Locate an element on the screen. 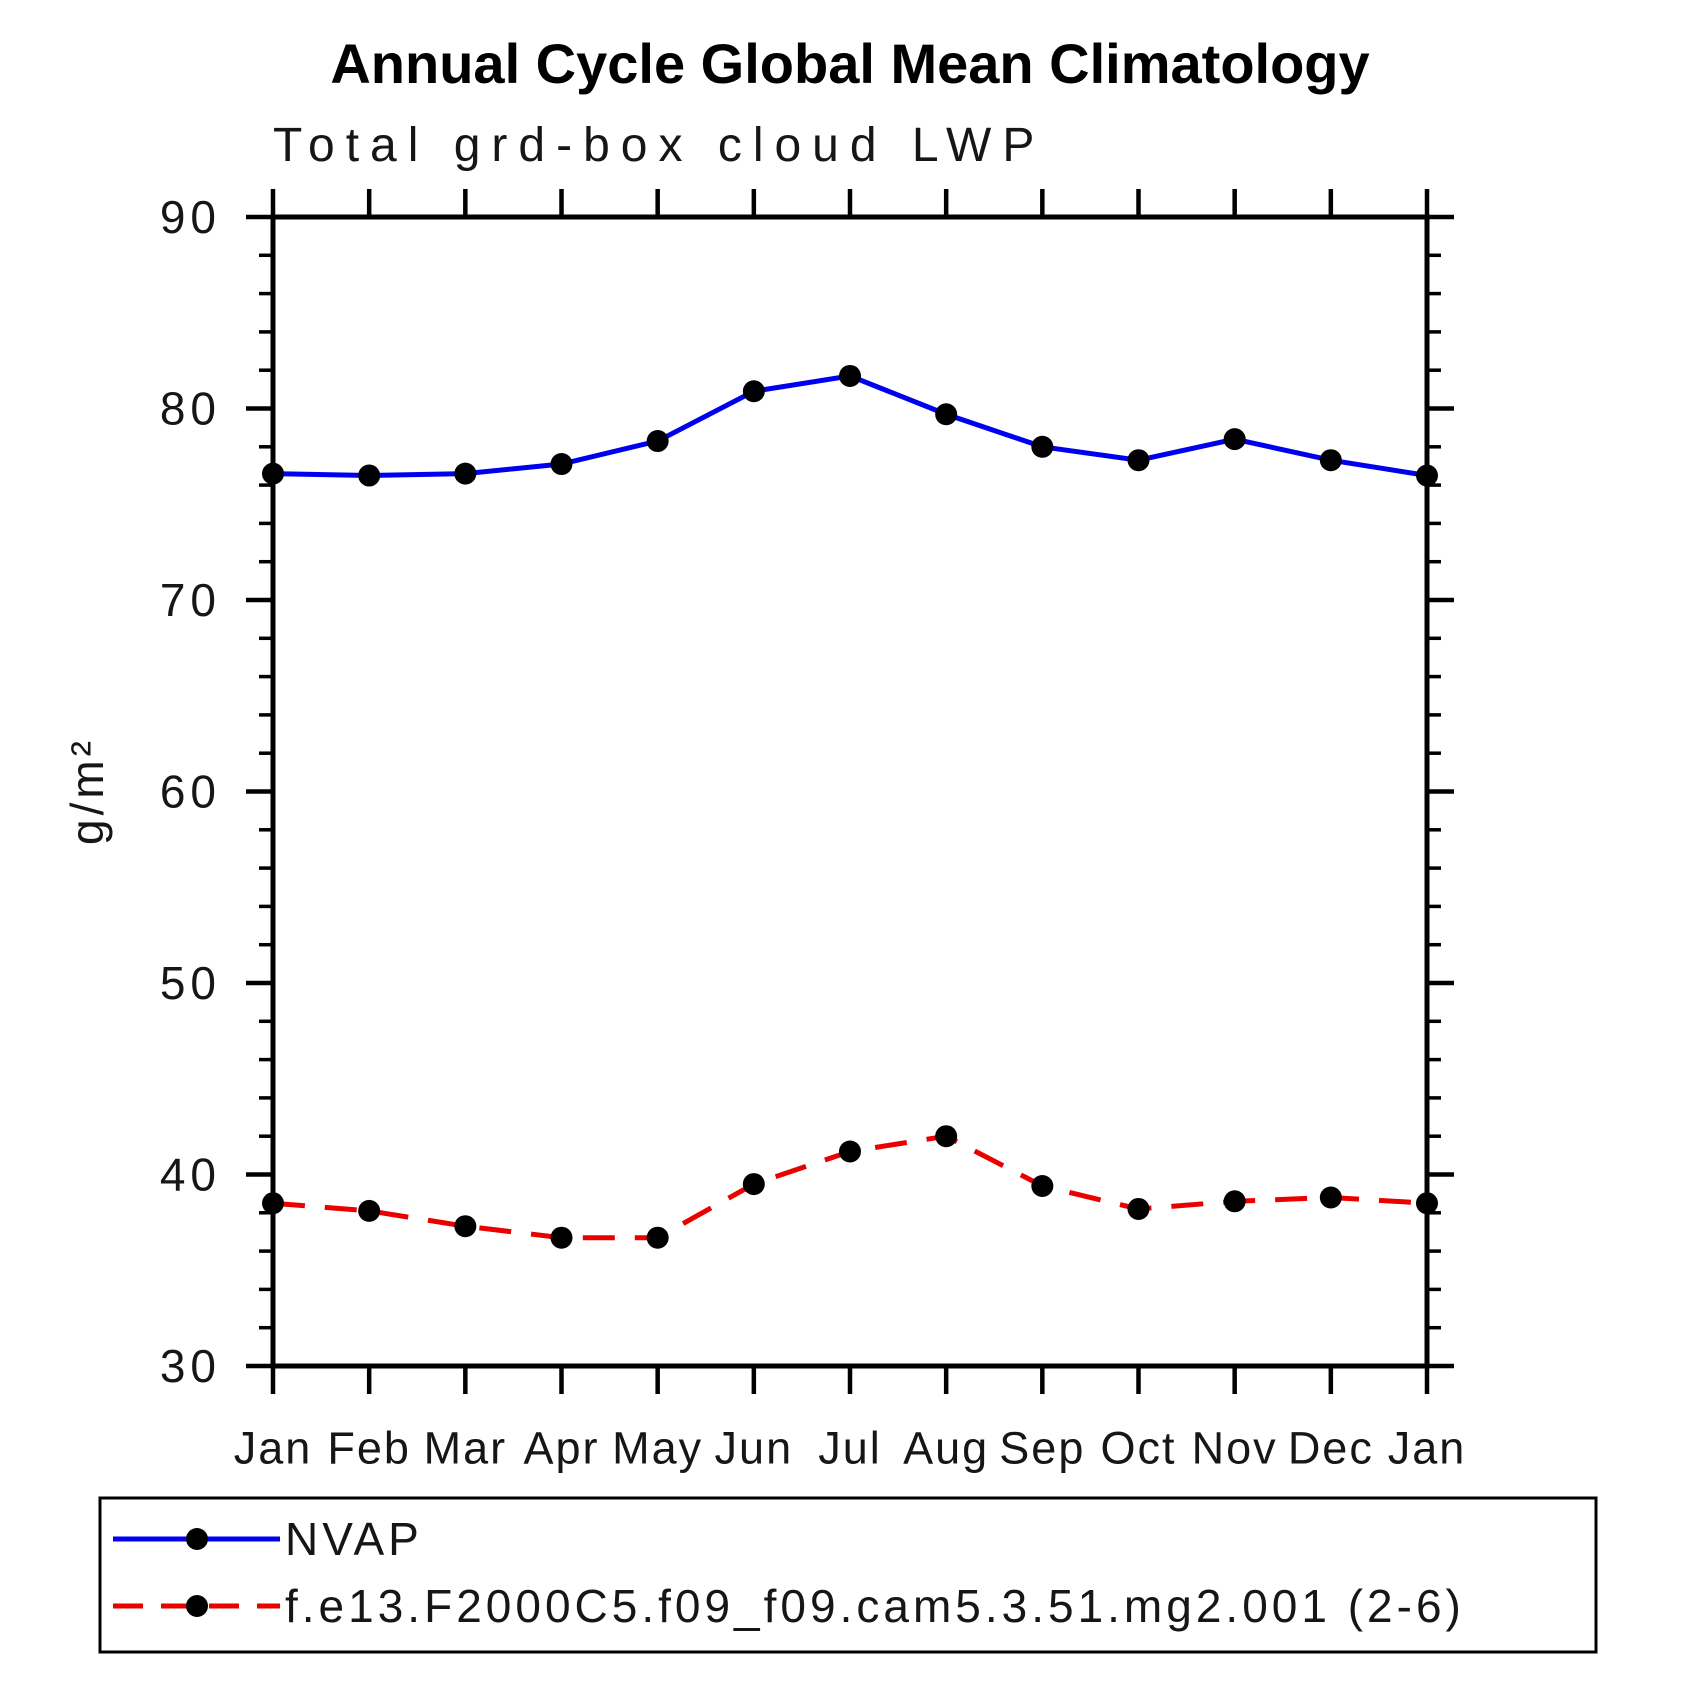 The image size is (1691, 1696). x-axis-tick-label: Jul is located at coordinates (850, 1448).